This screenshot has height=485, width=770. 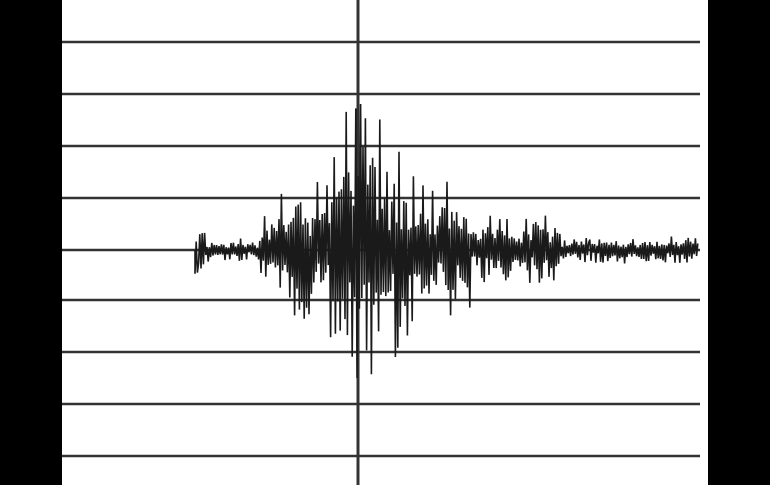 I want to click on left-black-border, so click(x=31, y=242).